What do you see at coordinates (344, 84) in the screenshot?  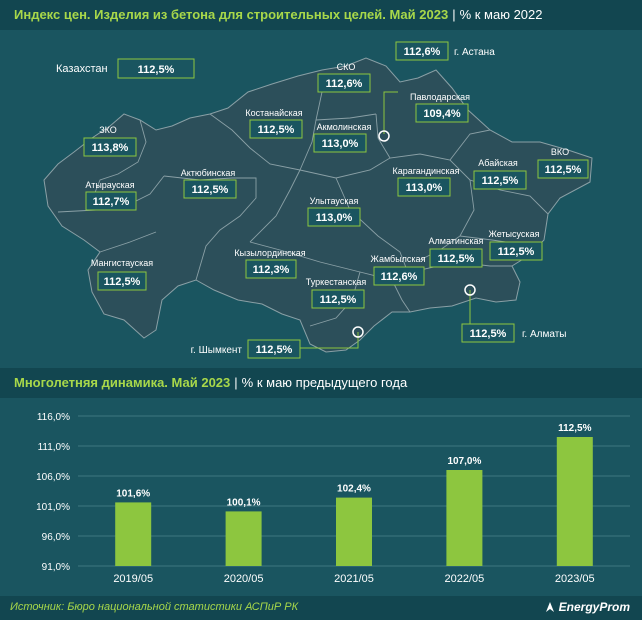 I see `region-value-sko: 112,6%` at bounding box center [344, 84].